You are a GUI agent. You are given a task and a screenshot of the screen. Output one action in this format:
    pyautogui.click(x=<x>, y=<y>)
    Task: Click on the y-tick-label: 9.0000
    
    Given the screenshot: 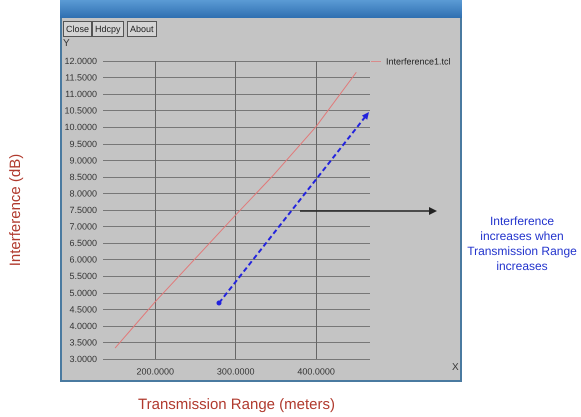 What is the action you would take?
    pyautogui.click(x=83, y=160)
    